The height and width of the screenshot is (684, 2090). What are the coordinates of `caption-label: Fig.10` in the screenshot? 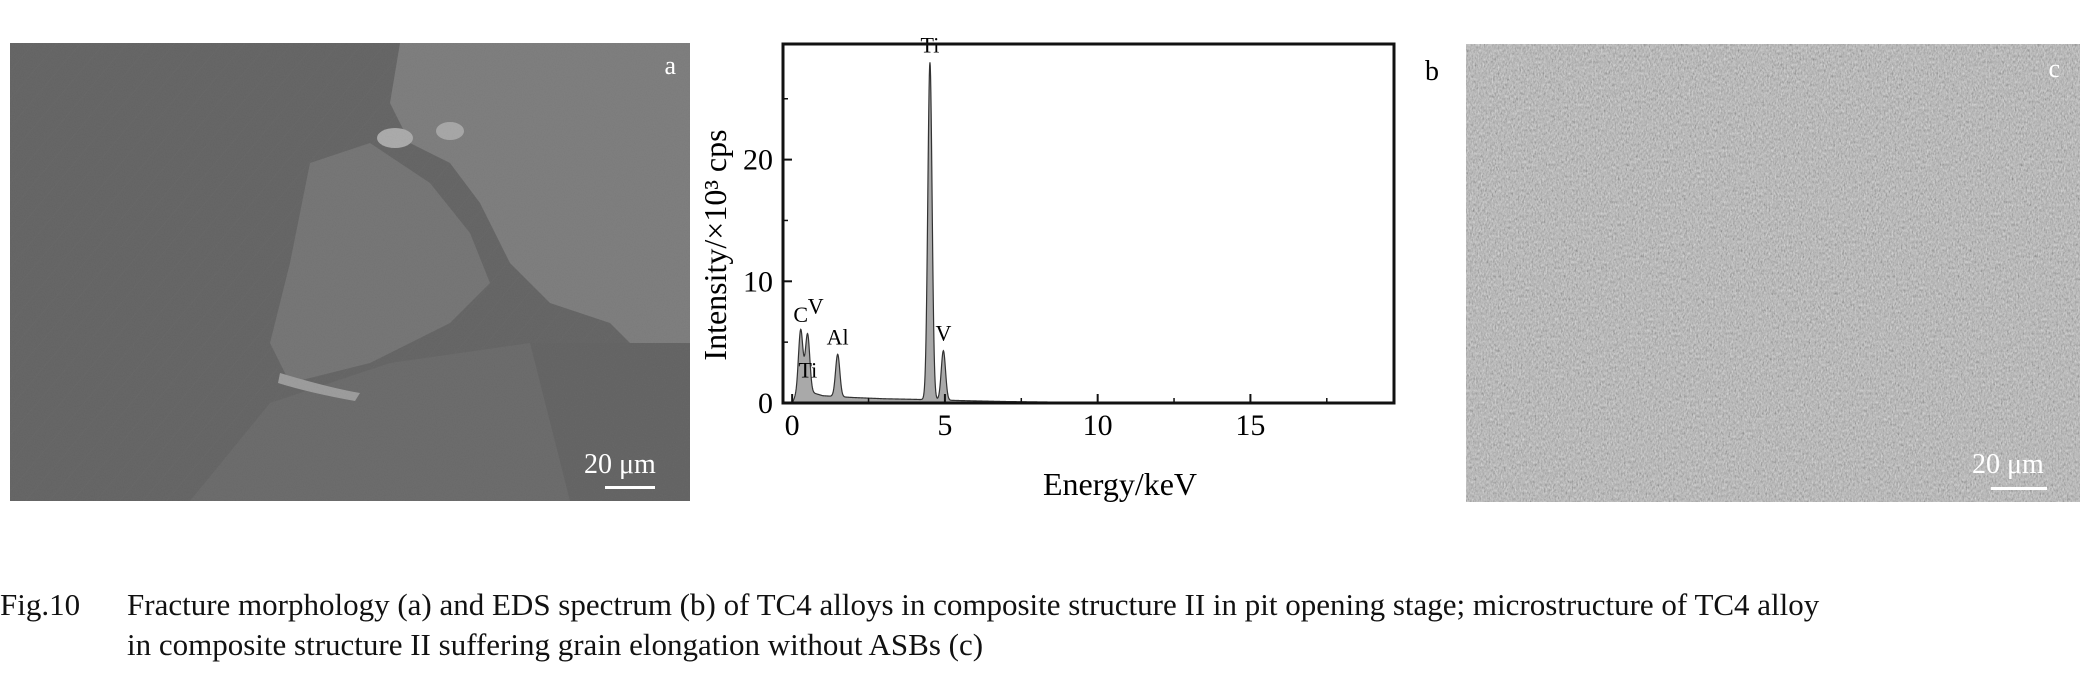 It's located at (40, 604).